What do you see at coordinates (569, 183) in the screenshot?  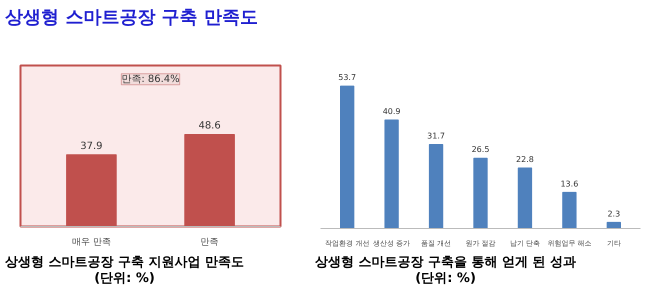 I see `data-label: 13.6` at bounding box center [569, 183].